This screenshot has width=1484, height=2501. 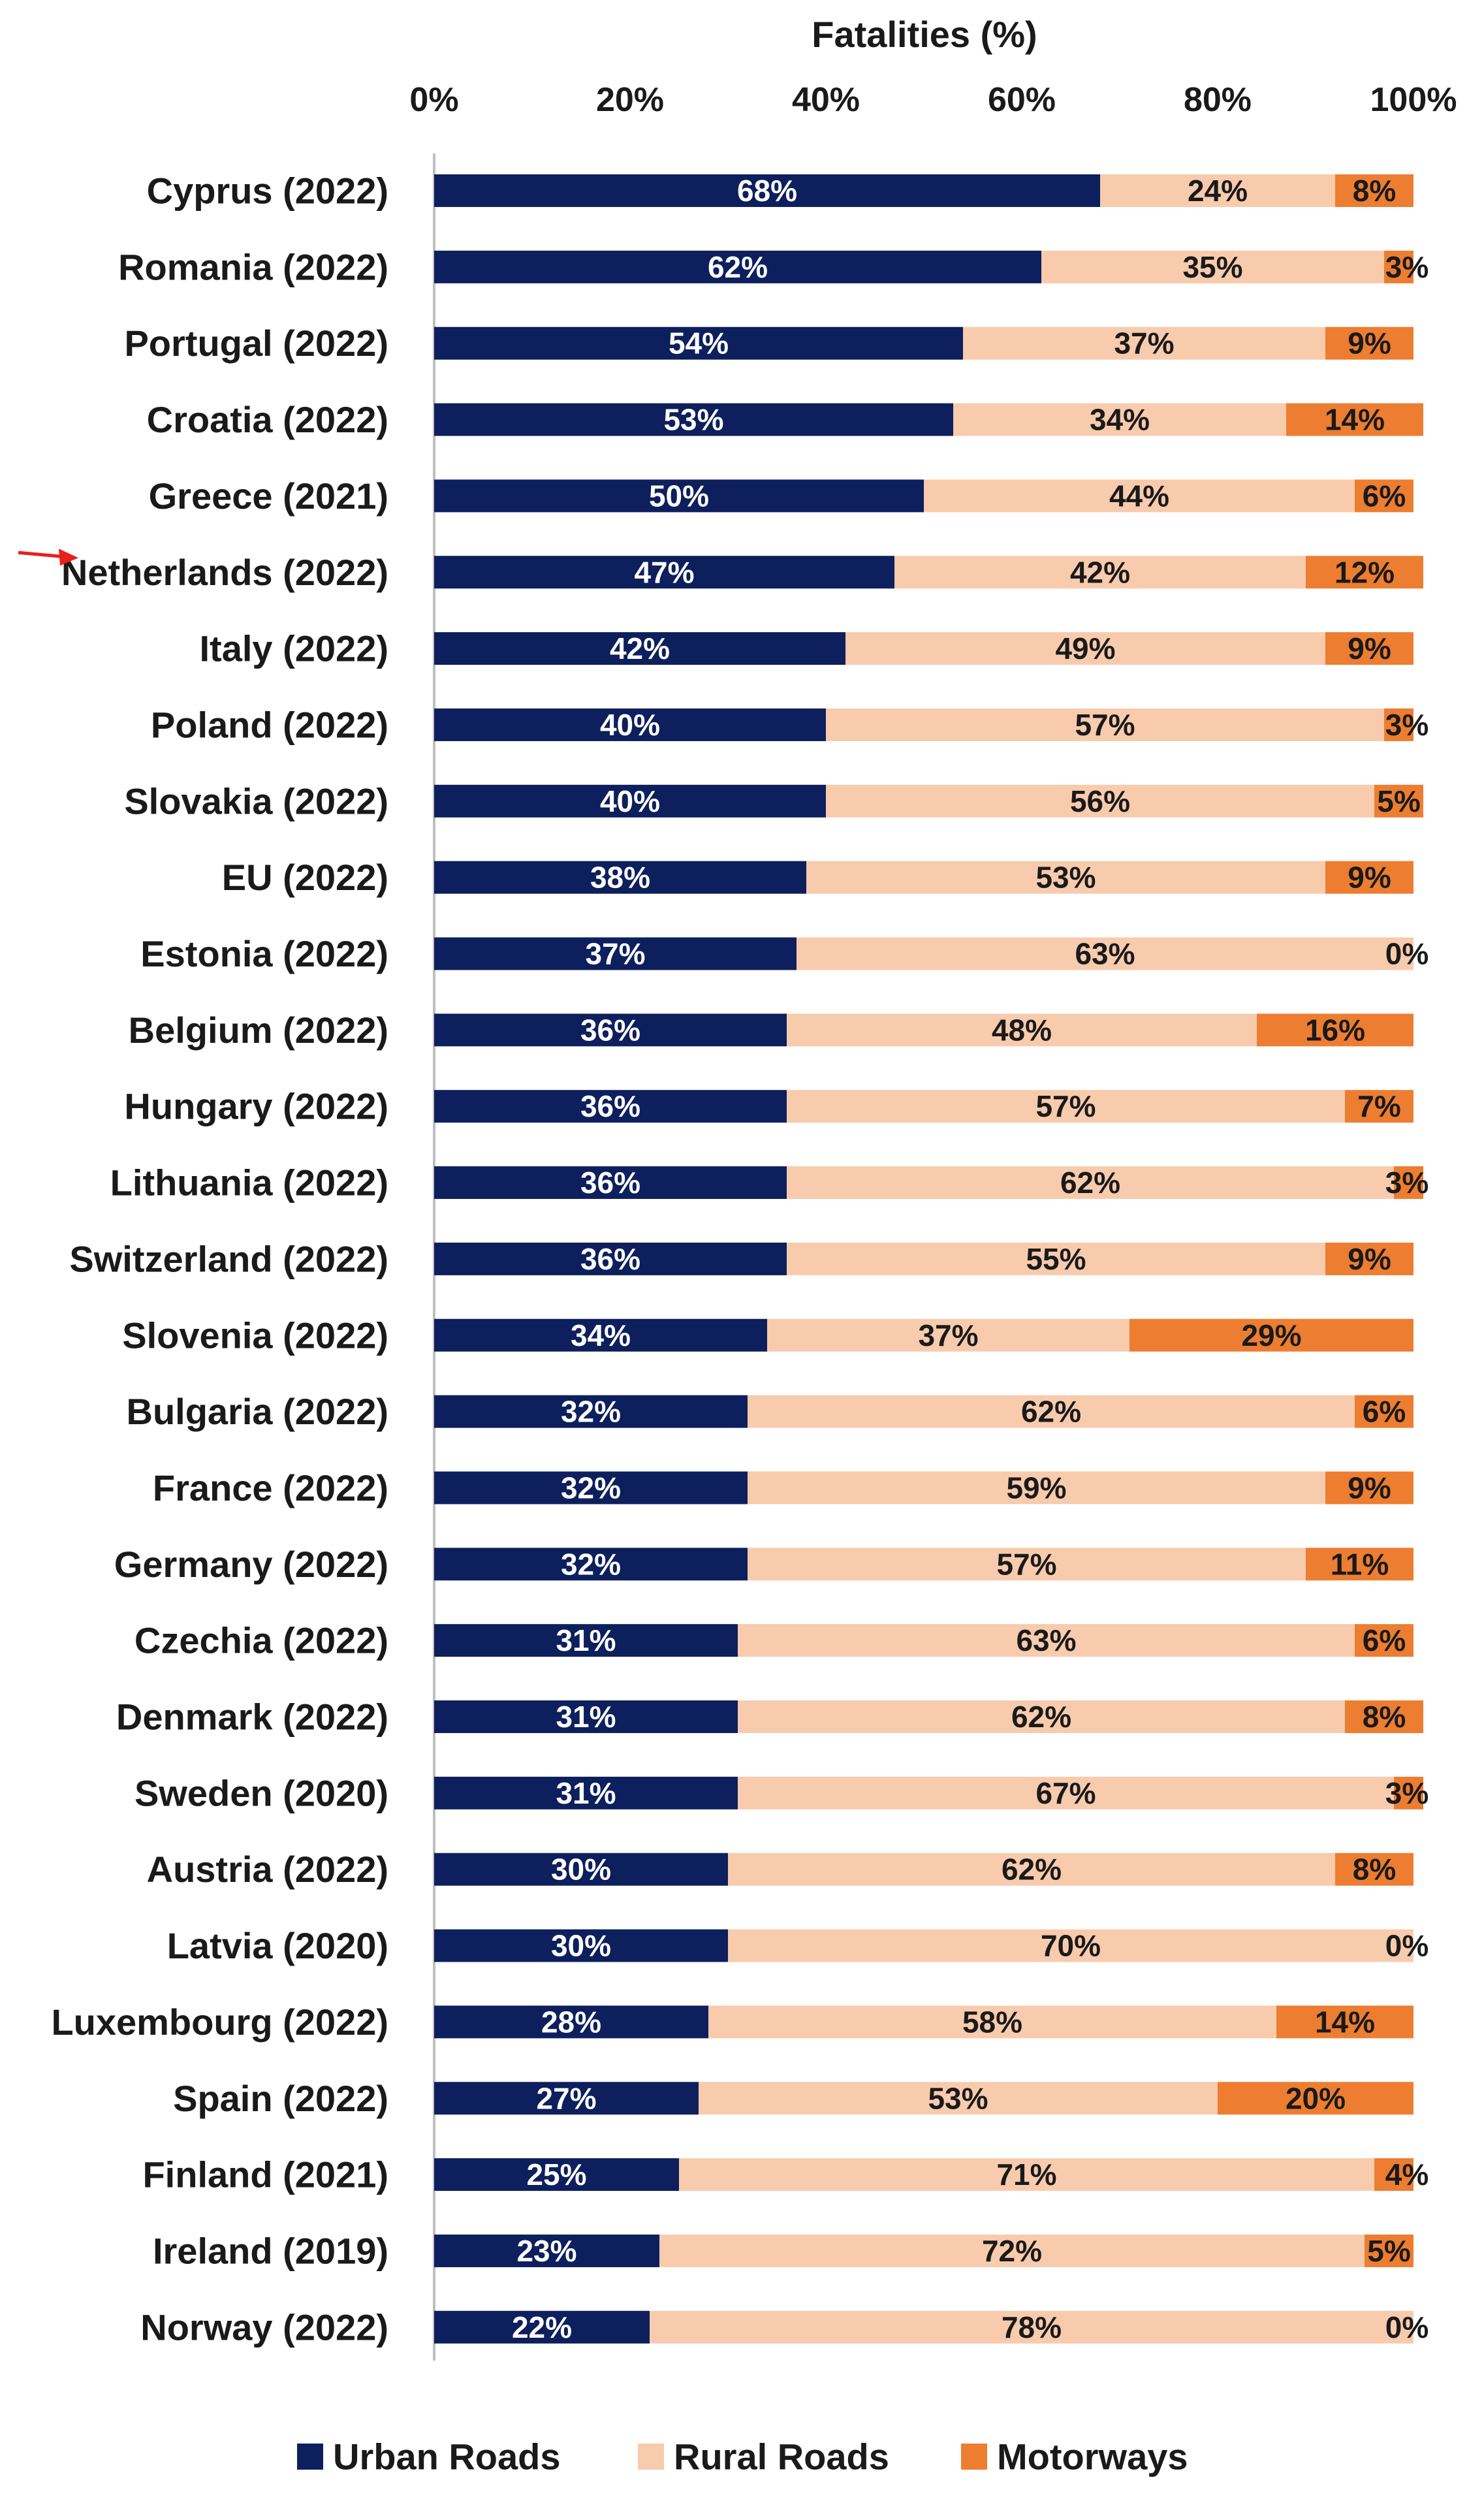 I want to click on x-tick-label: 80%, so click(x=1218, y=100).